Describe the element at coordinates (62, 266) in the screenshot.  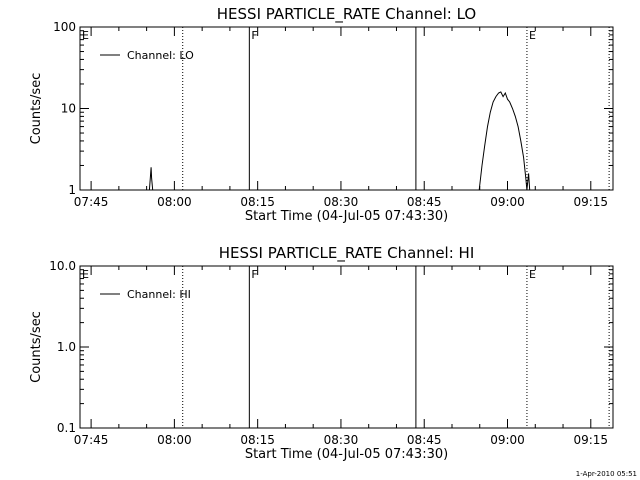
I see `y-tick-label: 10.0` at that location.